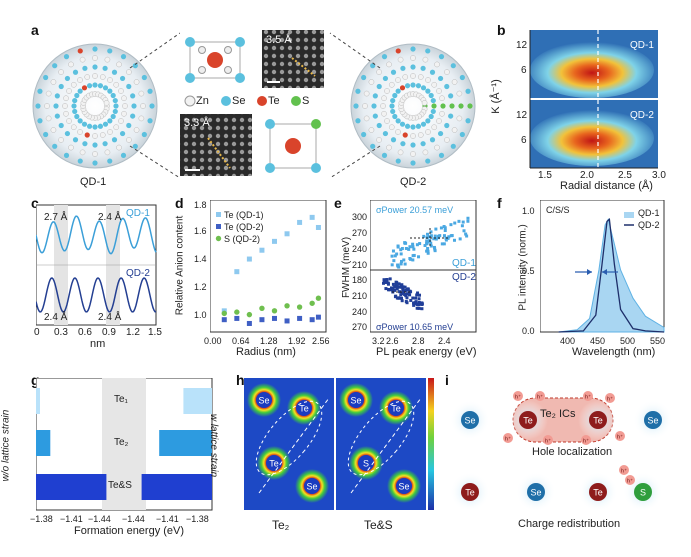 This screenshot has width=691, height=557. Describe the element at coordinates (155, 332) in the screenshot. I see `c-xtick-5: 1.5` at that location.